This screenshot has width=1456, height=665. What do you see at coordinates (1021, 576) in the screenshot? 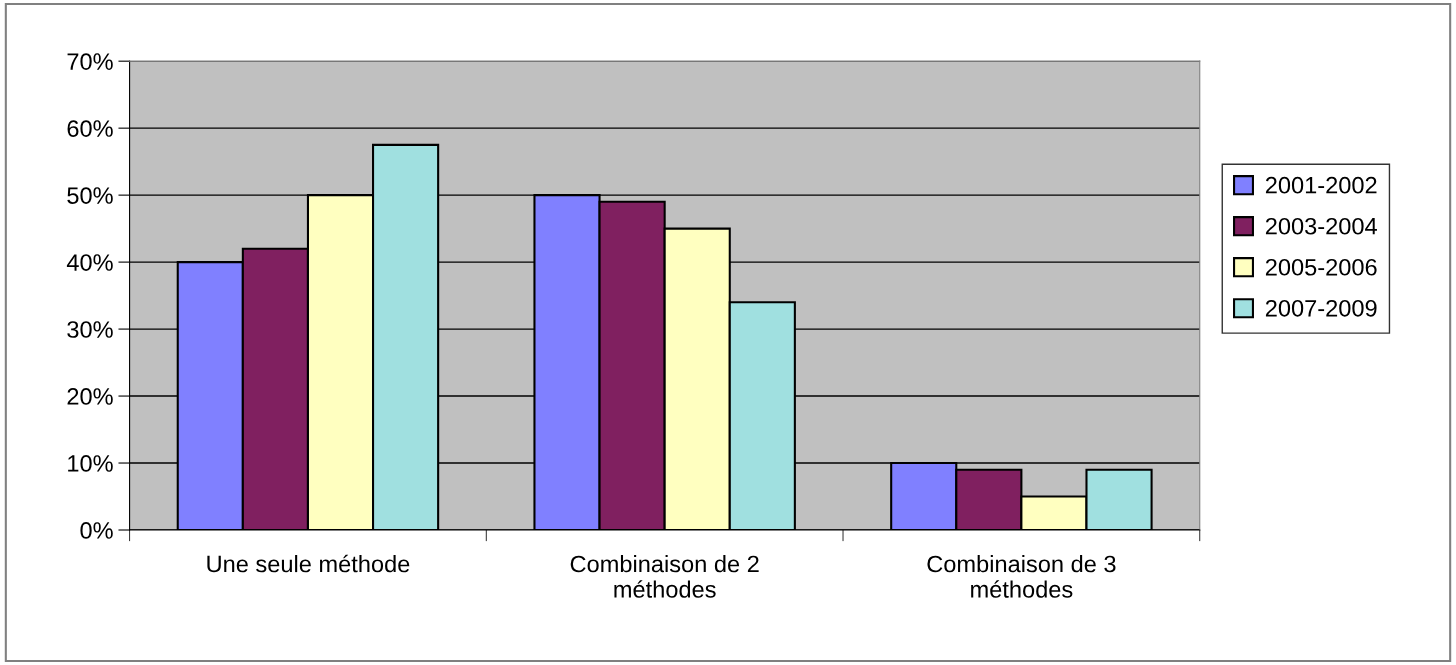
I see `x-tick-label: Combinaison de 3 méthodes` at bounding box center [1021, 576].